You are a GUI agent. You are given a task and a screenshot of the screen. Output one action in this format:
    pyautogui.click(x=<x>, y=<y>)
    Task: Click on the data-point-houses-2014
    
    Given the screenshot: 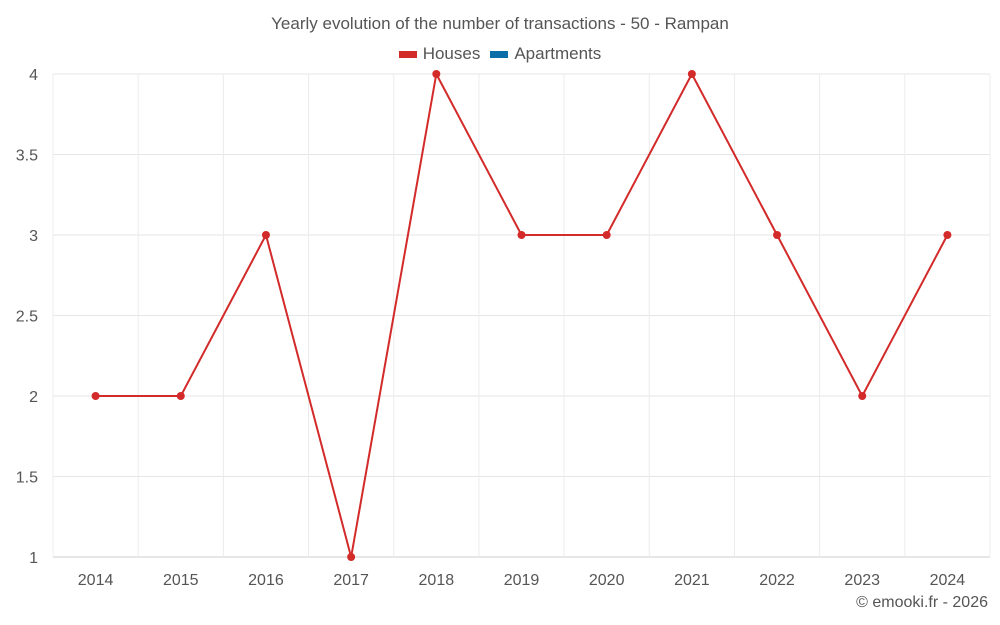 What is the action you would take?
    pyautogui.click(x=95, y=396)
    